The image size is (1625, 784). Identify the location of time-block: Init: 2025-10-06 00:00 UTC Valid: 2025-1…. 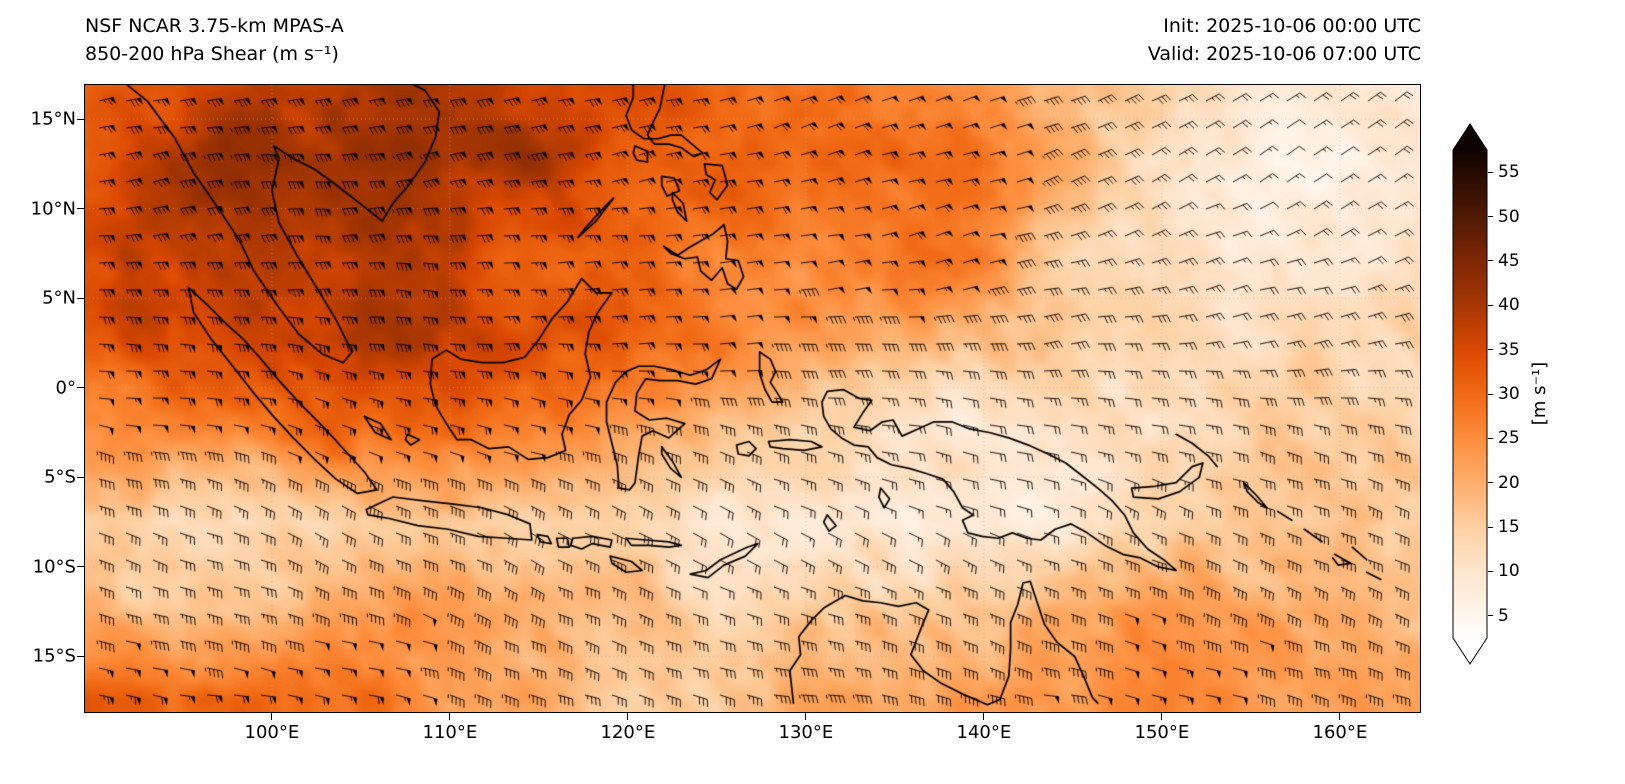
(1284, 40).